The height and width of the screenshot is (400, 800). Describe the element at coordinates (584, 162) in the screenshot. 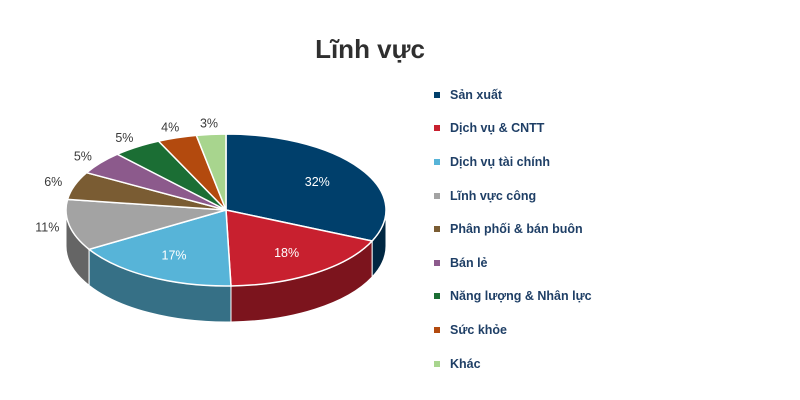

I see `legend-item: Dịch vụ tài chính` at that location.